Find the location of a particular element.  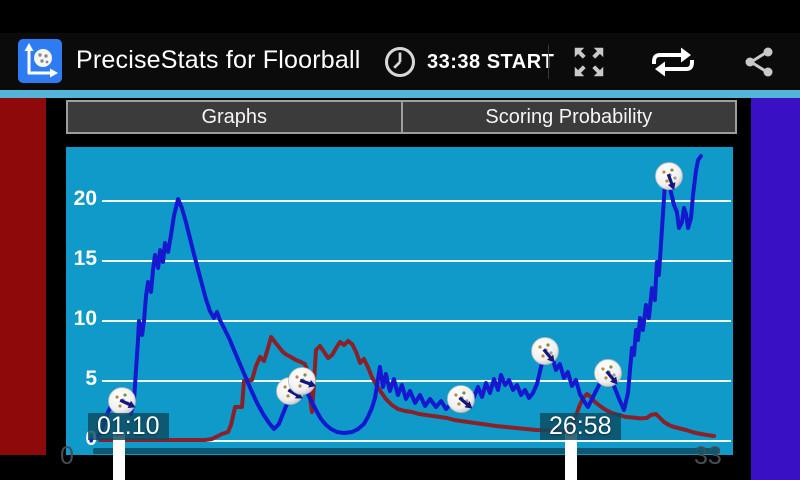

fullscreen-icon is located at coordinates (589, 62).